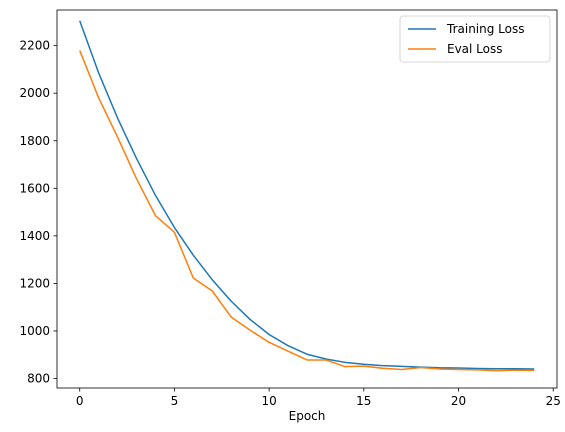  Describe the element at coordinates (34, 236) in the screenshot. I see `y-tick-label: 1400` at that location.